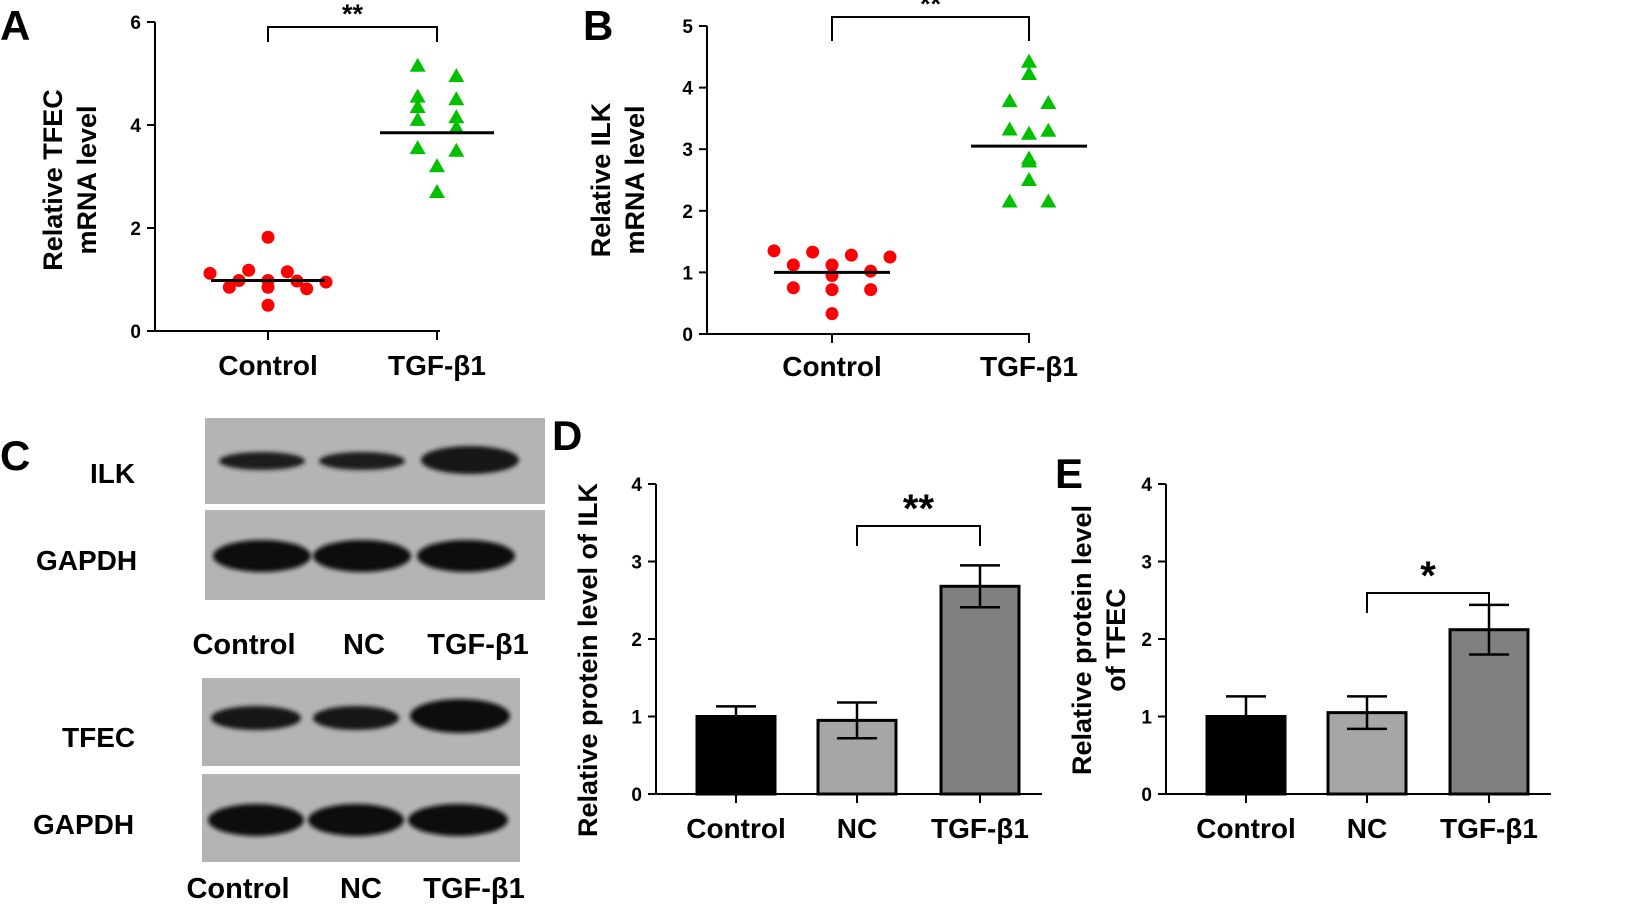 The image size is (1627, 915). What do you see at coordinates (930, 28) in the screenshot?
I see `chart-b-significance-bracket` at bounding box center [930, 28].